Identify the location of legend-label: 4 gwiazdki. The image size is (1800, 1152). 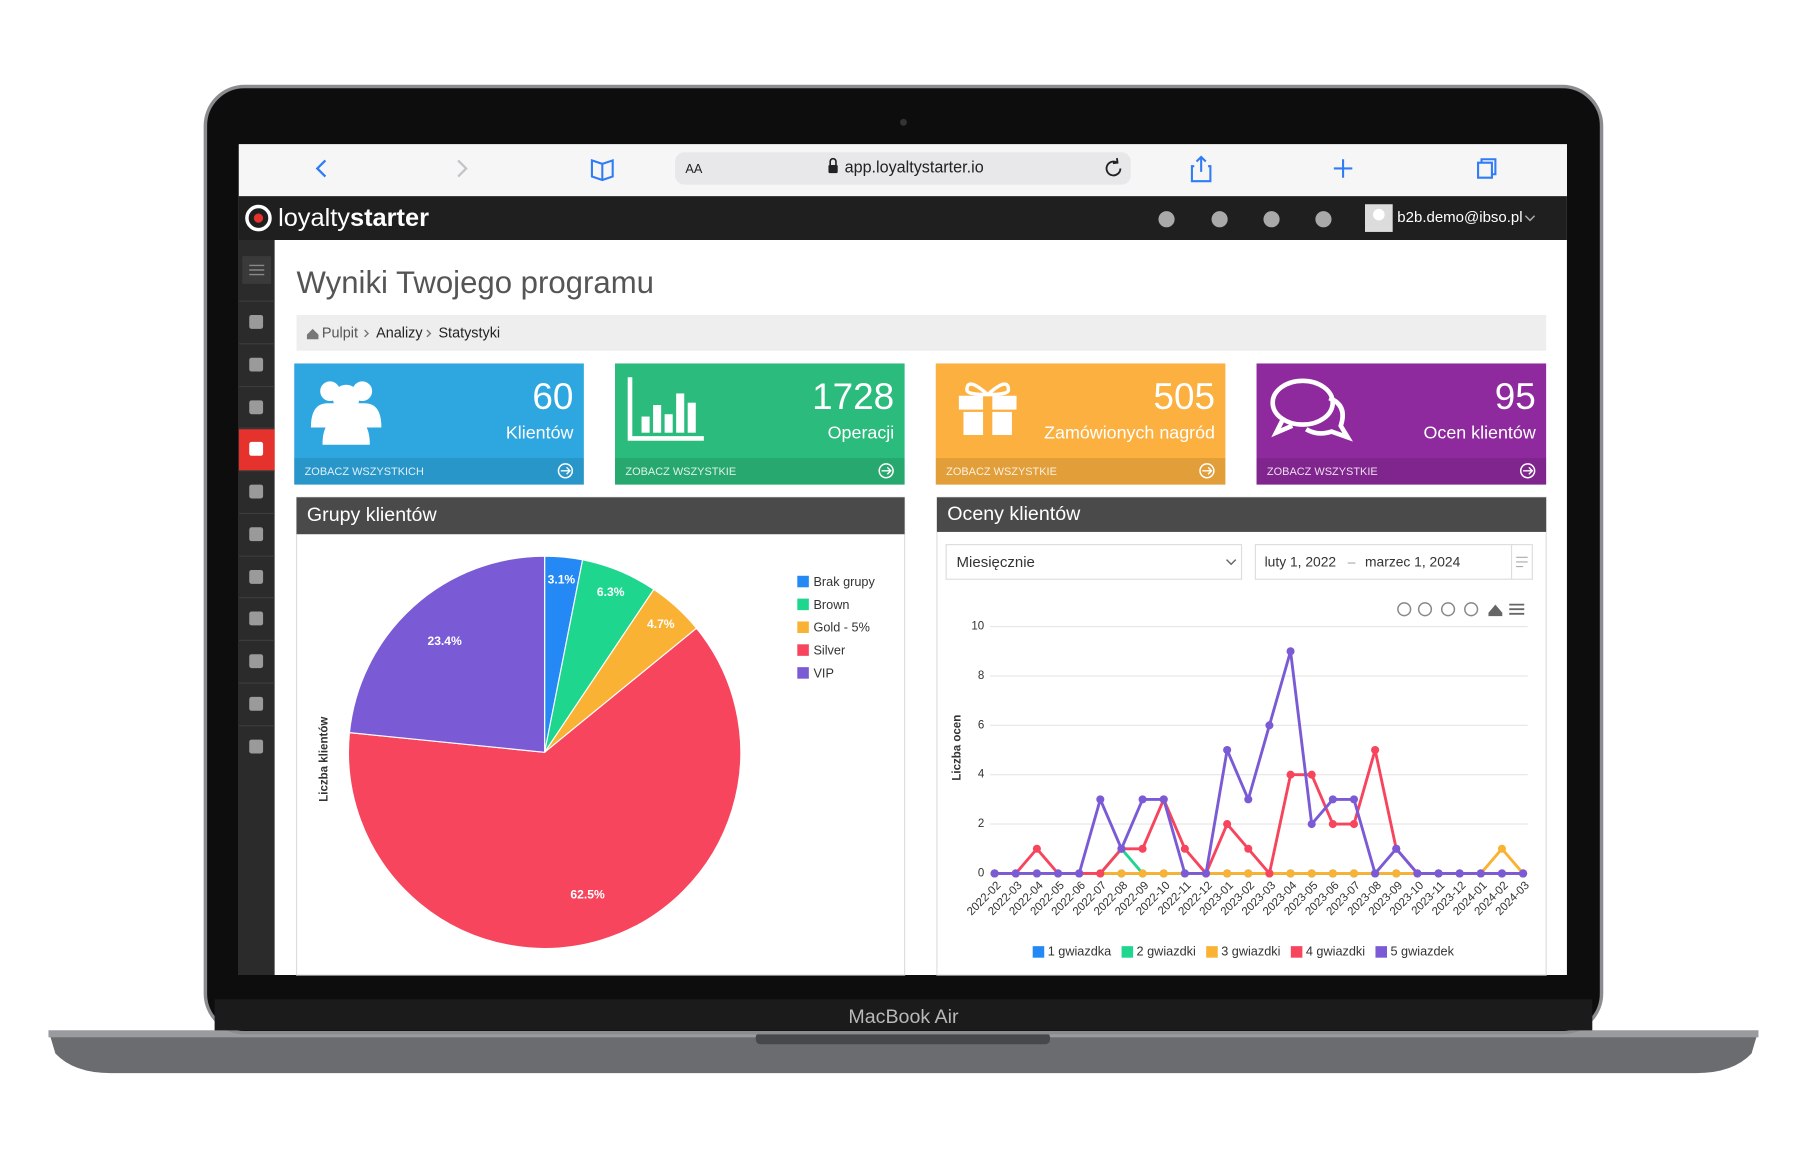
(1335, 951).